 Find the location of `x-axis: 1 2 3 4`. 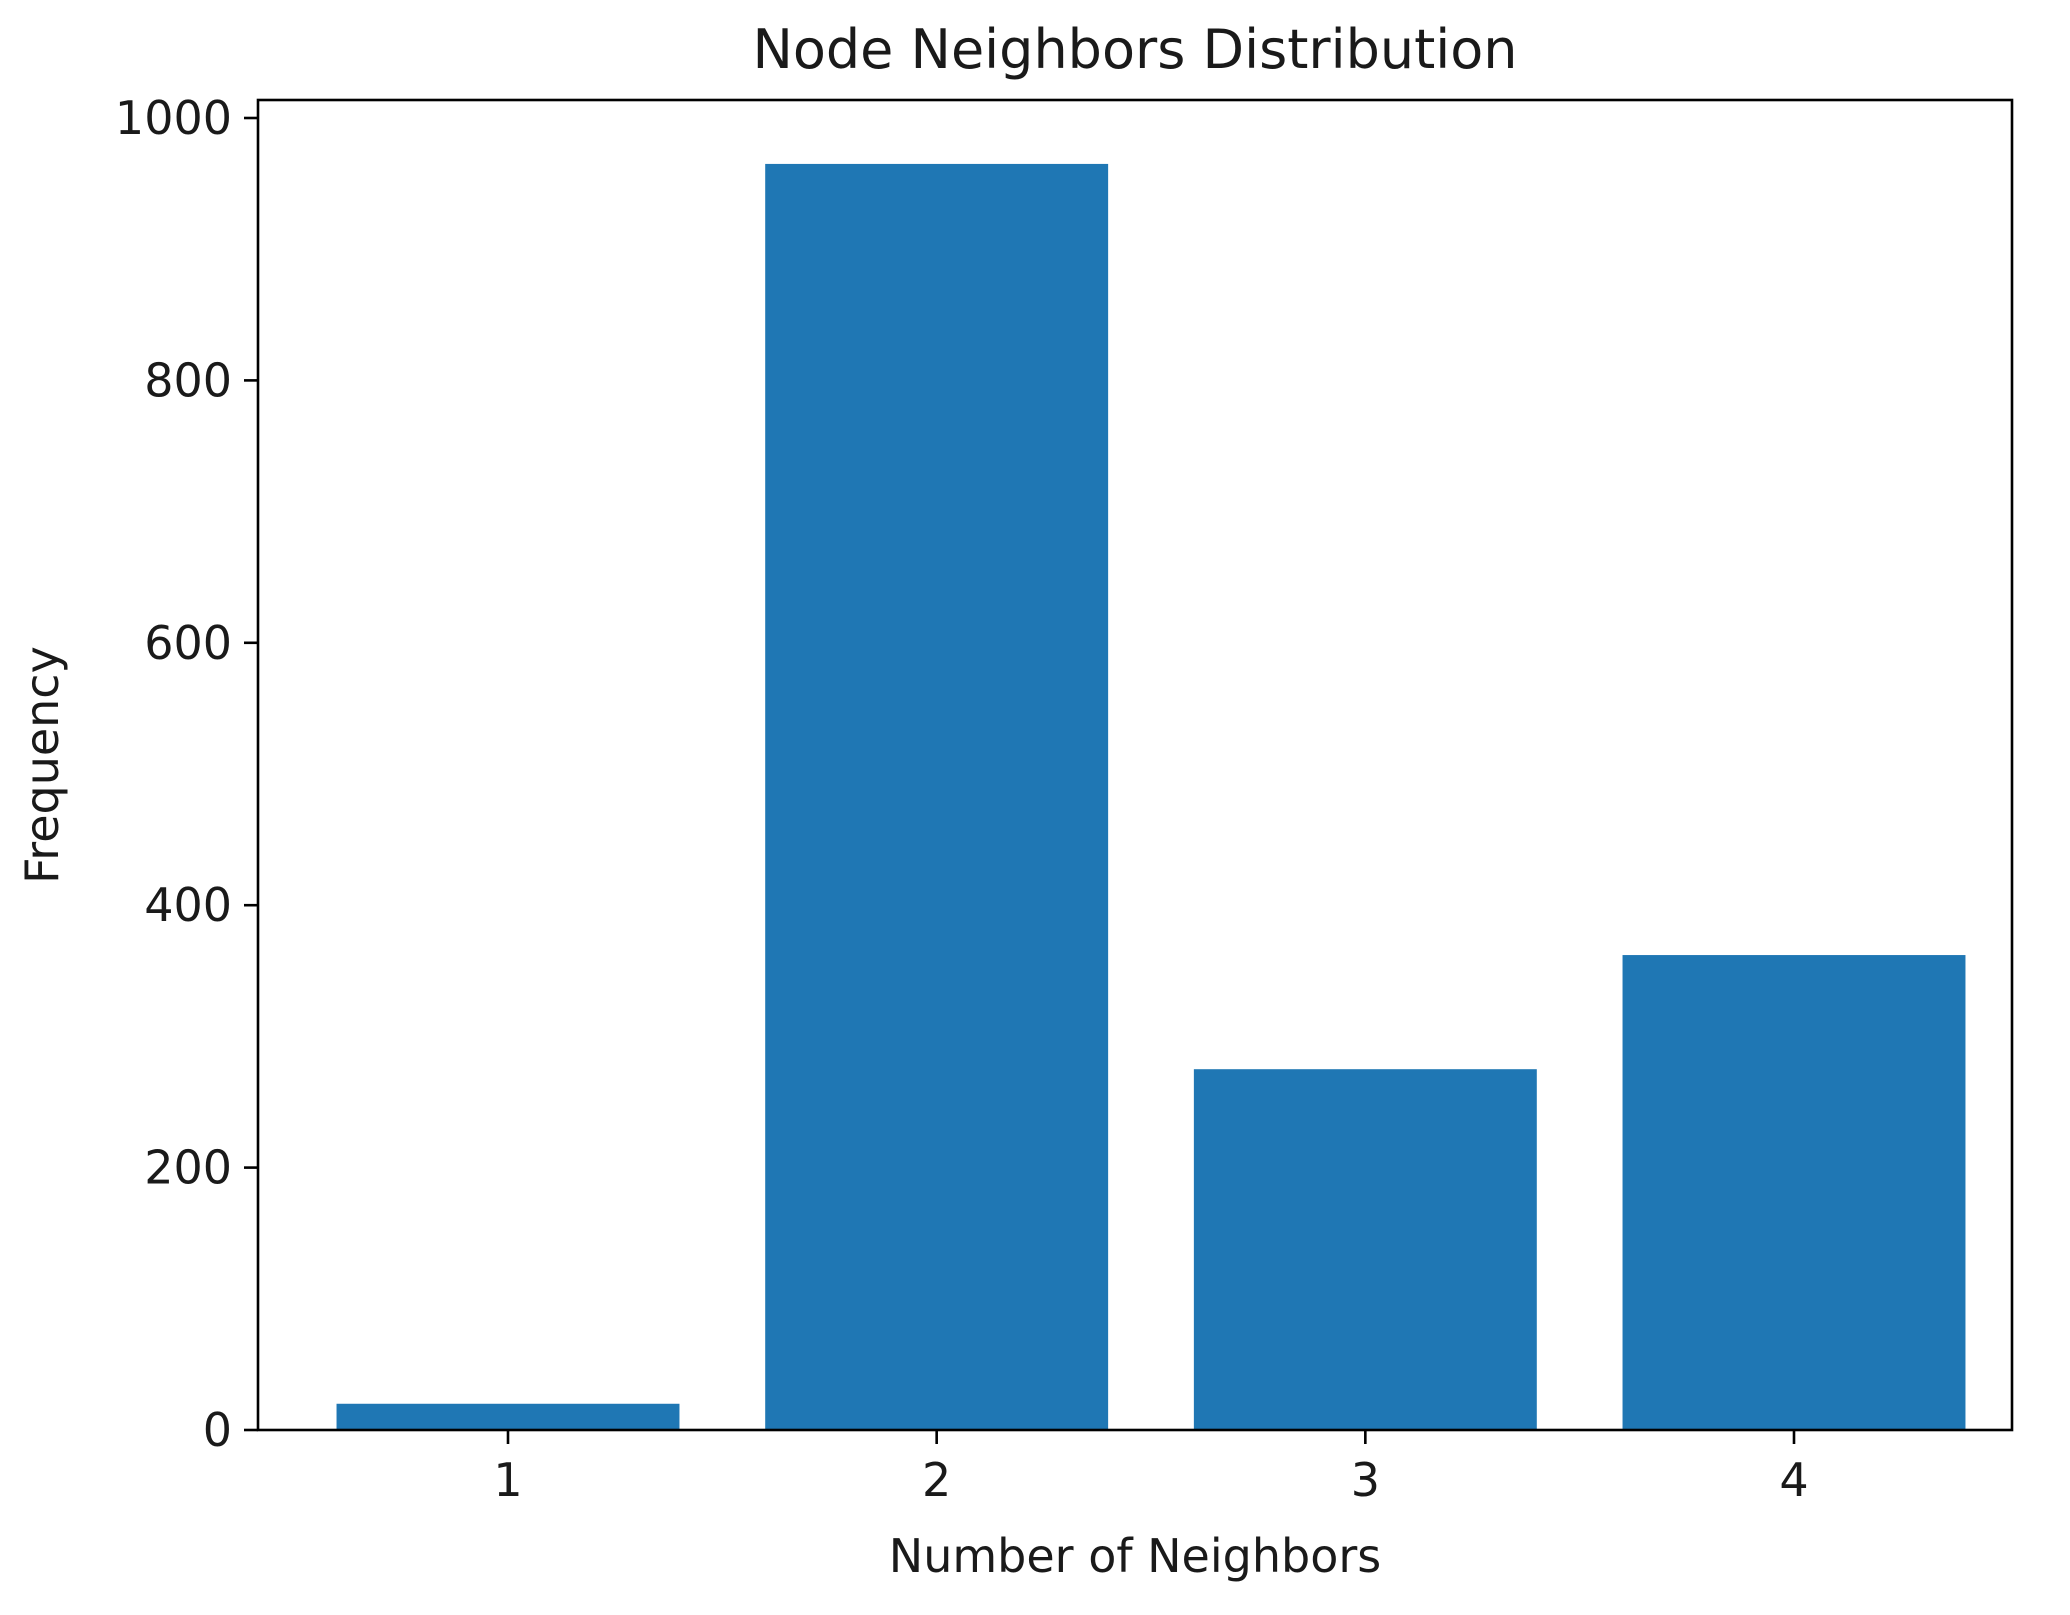

x-axis: 1 2 3 4 is located at coordinates (1151, 1468).